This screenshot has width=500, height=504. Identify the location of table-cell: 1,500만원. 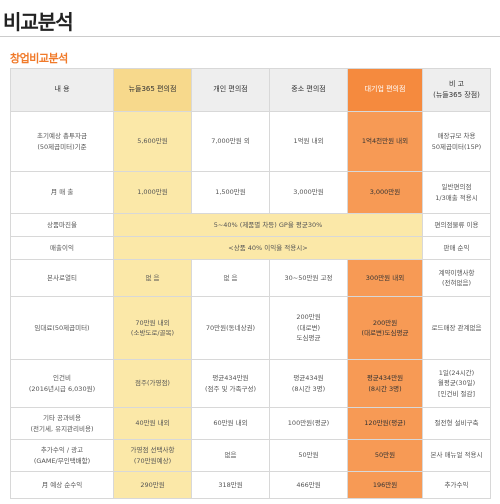
(230, 192).